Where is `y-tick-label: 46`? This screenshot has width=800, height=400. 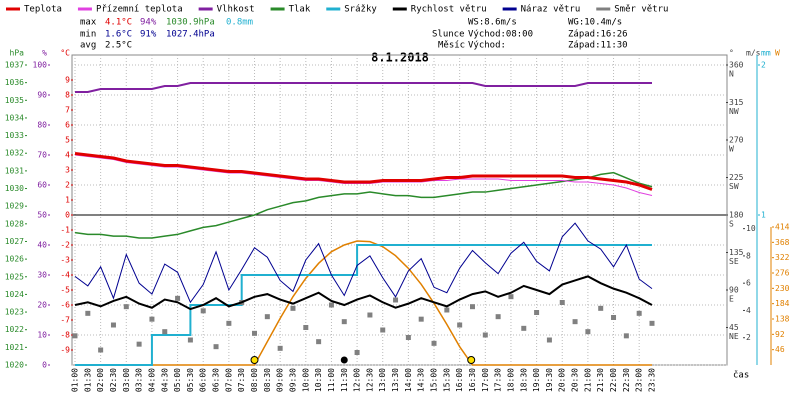 y-tick-label: 46 is located at coordinates (780, 349).